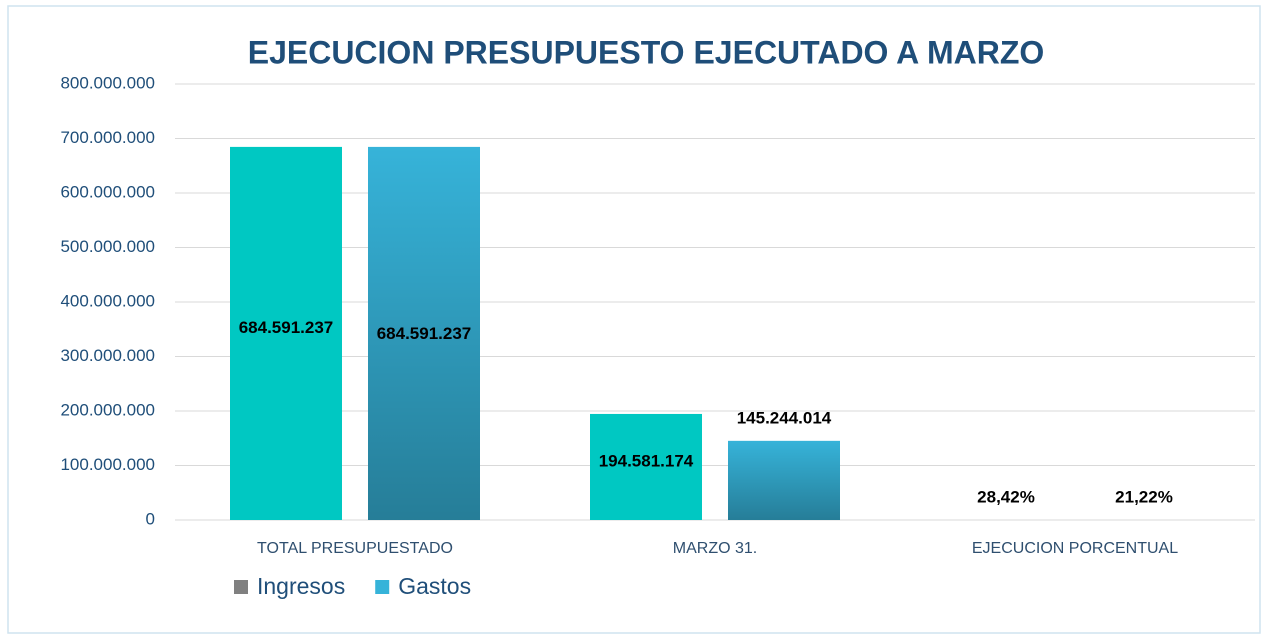 This screenshot has height=644, width=1268. Describe the element at coordinates (107, 409) in the screenshot. I see `y-tick-label: 200.000.000` at that location.